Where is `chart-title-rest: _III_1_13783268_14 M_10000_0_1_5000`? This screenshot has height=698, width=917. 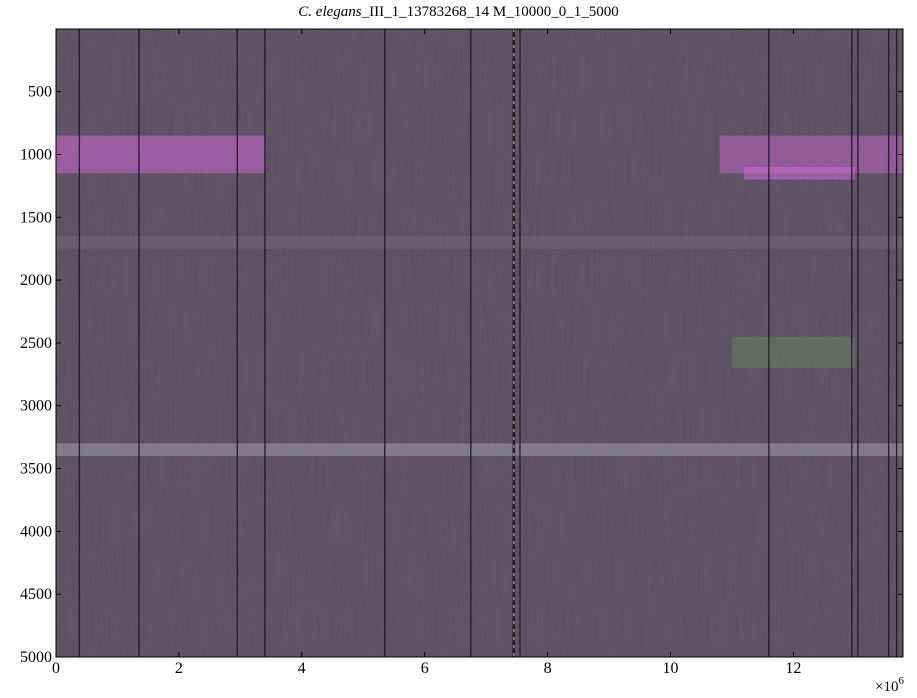
chart-title-rest: _III_1_13783268_14 M_10000_0_1_5000 is located at coordinates (490, 12).